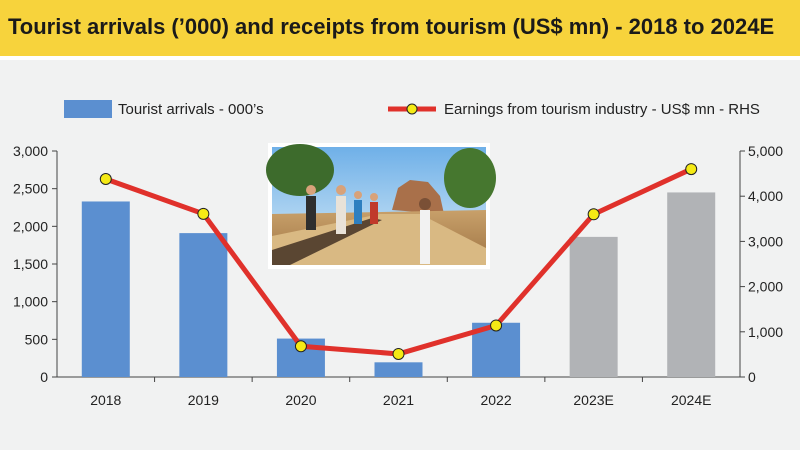 The image size is (800, 450). Describe the element at coordinates (203, 213) in the screenshot. I see `earnings-point-2019` at that location.